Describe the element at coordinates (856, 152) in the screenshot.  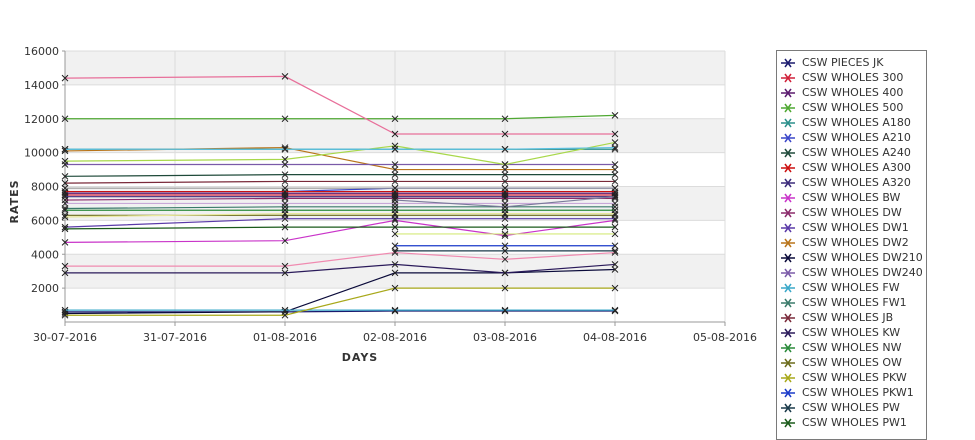
I see `legend-label: CSW WHOLES A240` at that location.